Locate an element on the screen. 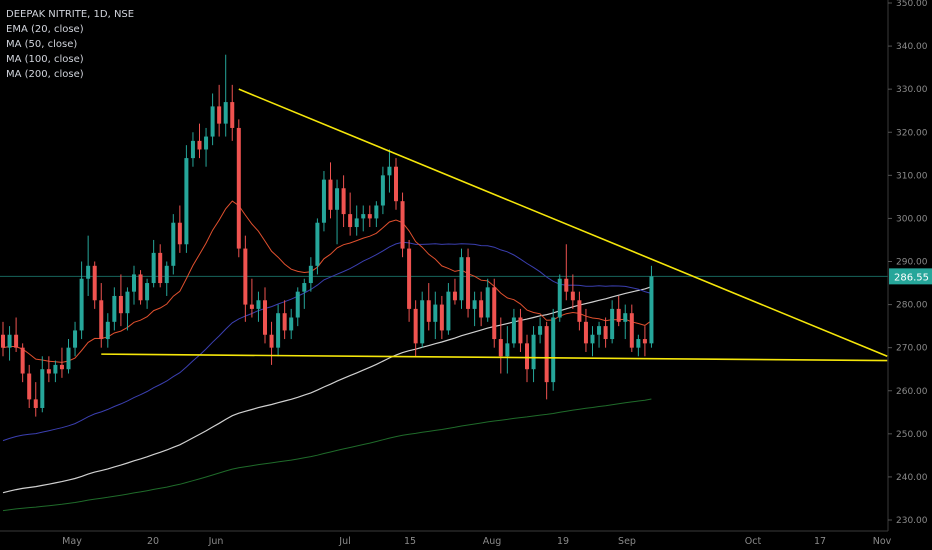 This screenshot has height=550, width=932. price-tick-label: 310.00 is located at coordinates (912, 176).